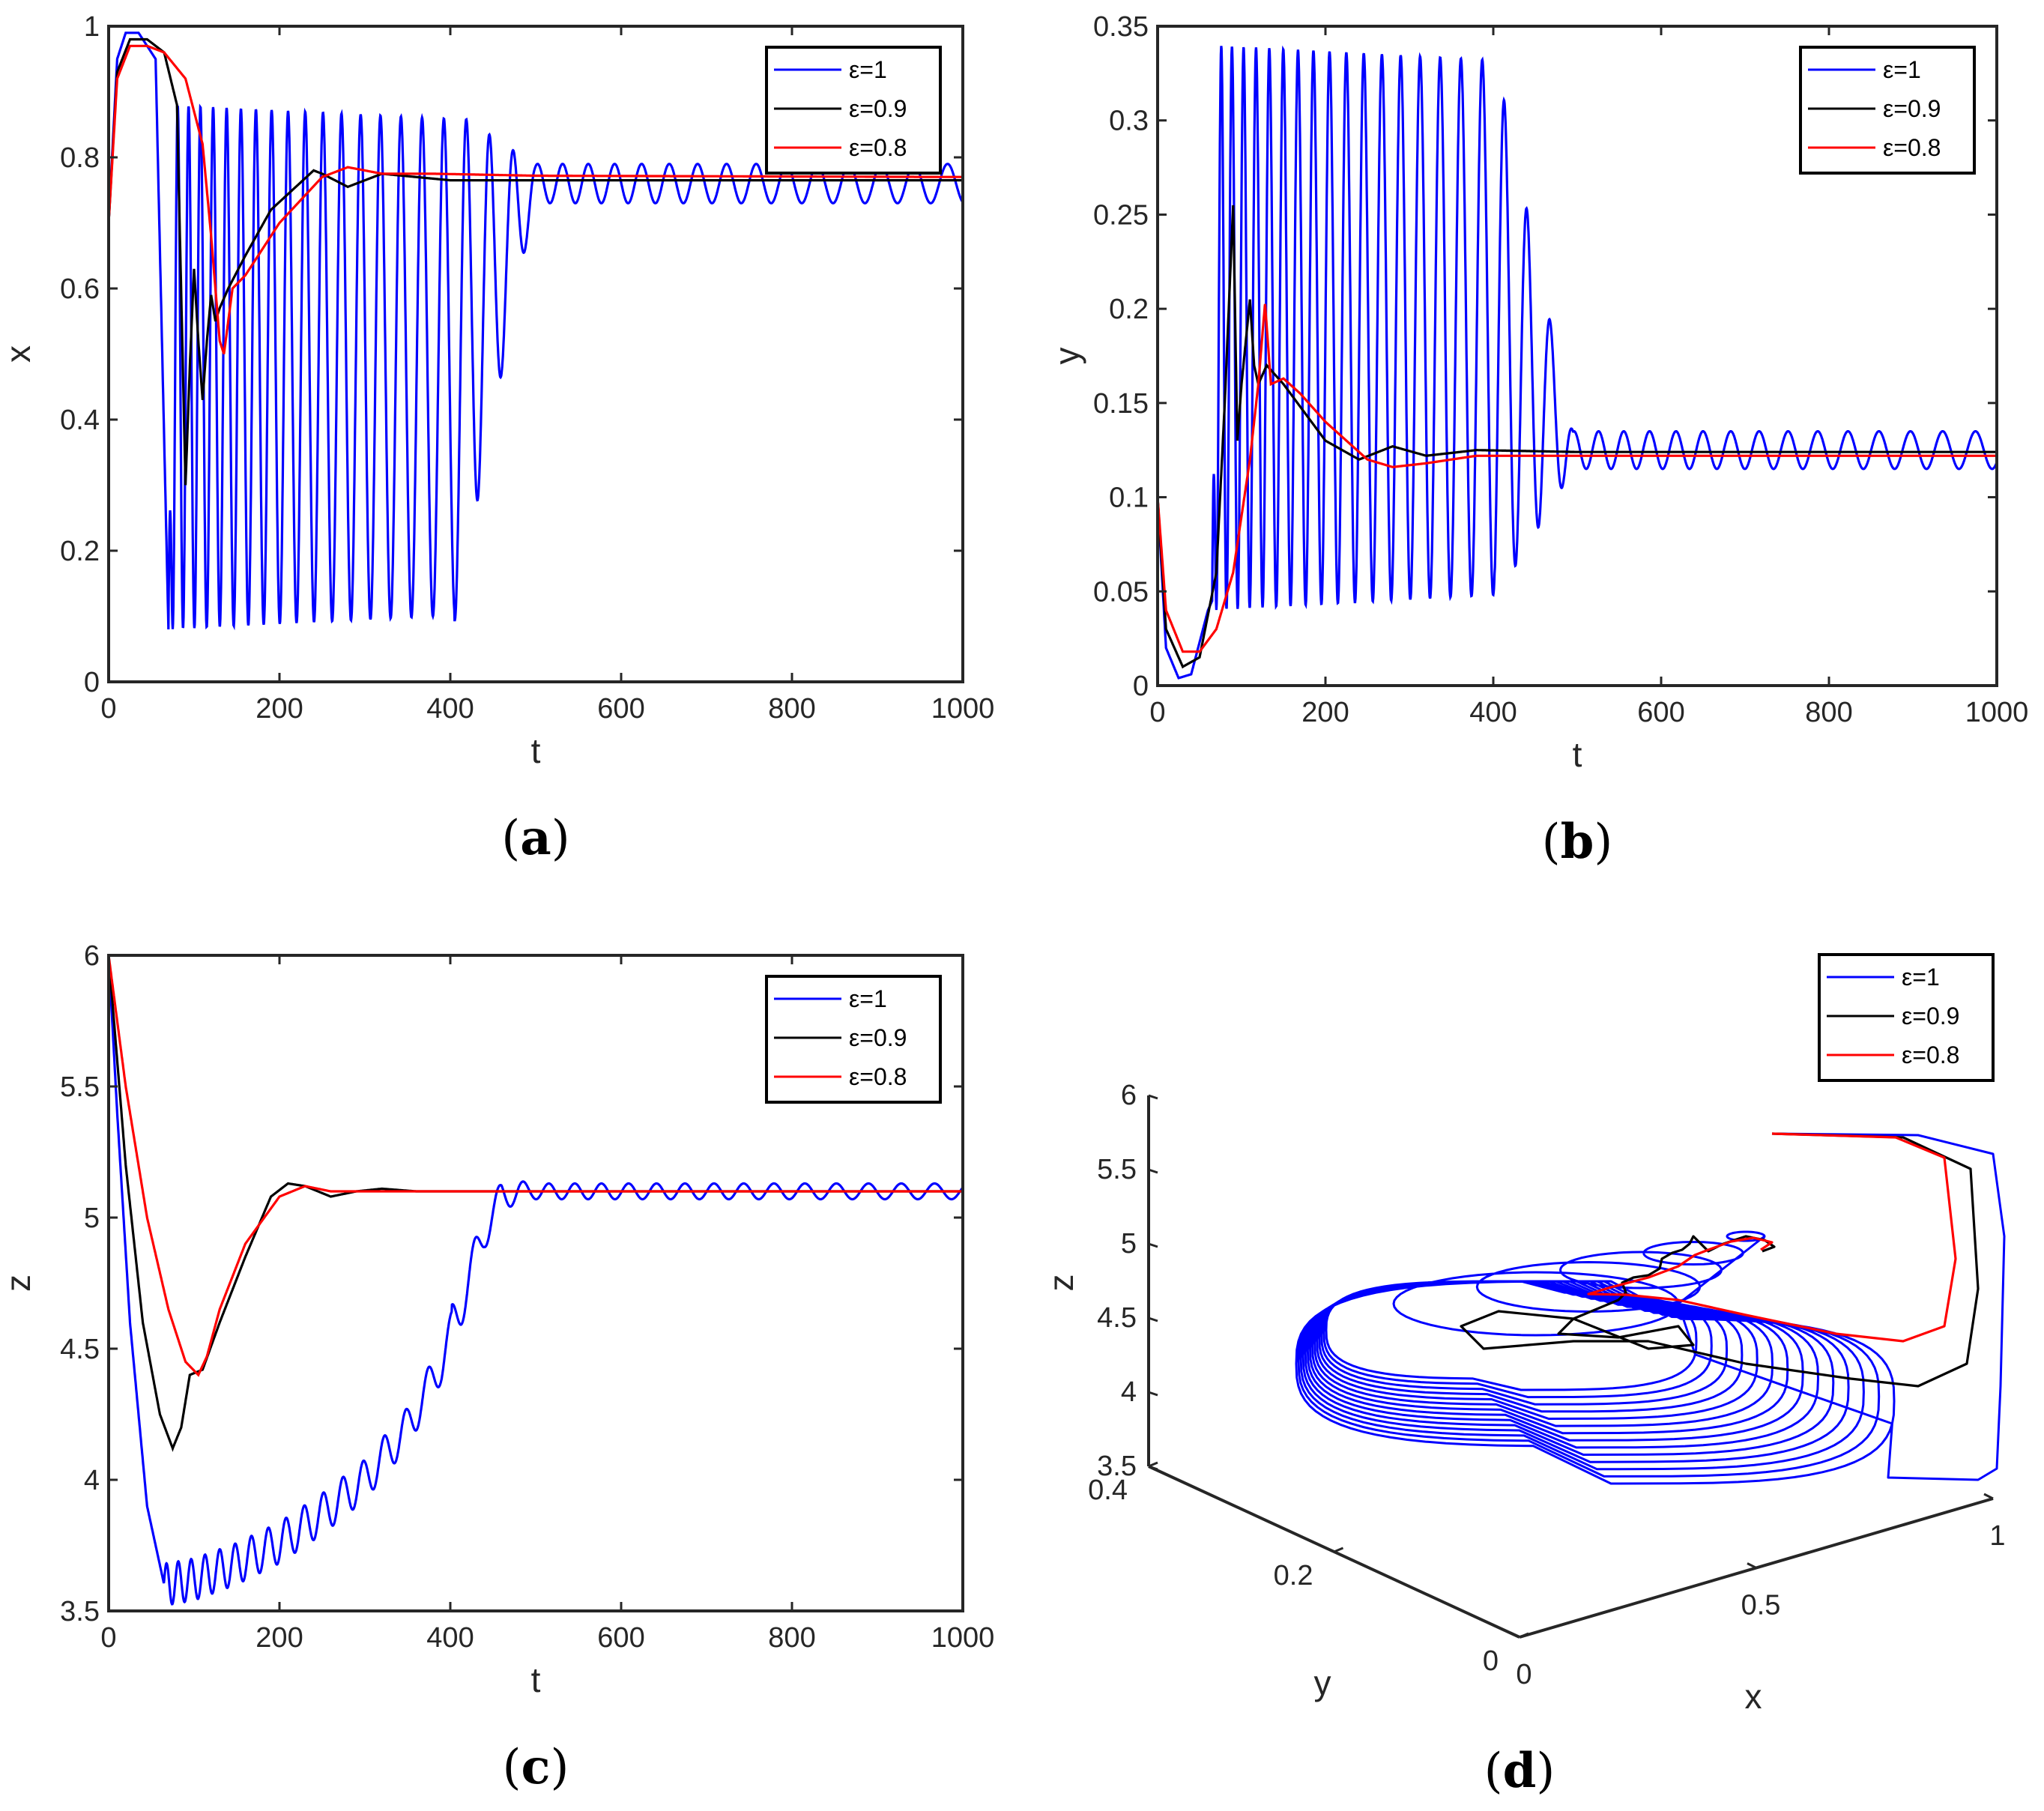 The image size is (2044, 1811). I want to click on x-tick-label-c-1: 200, so click(279, 1638).